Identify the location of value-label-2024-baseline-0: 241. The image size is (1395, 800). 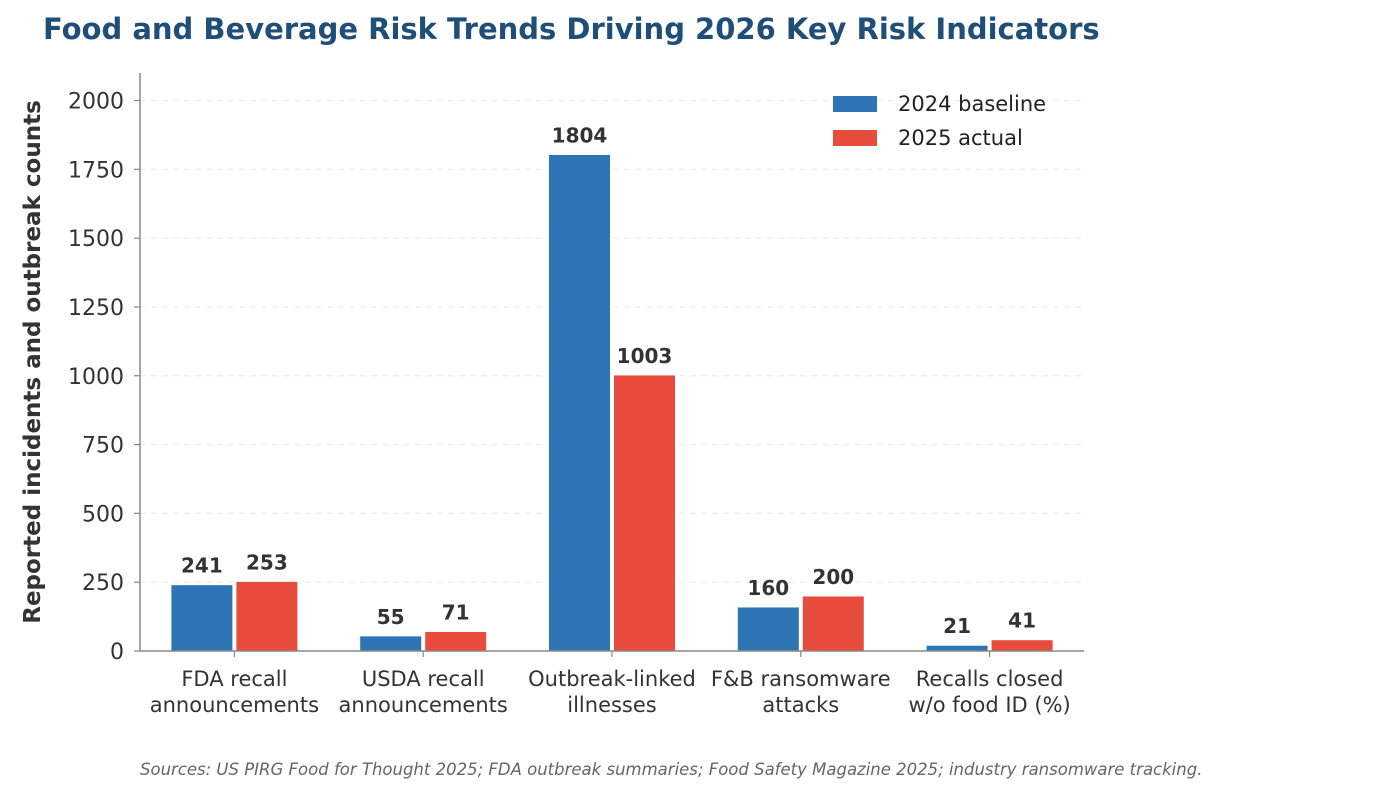
(202, 566).